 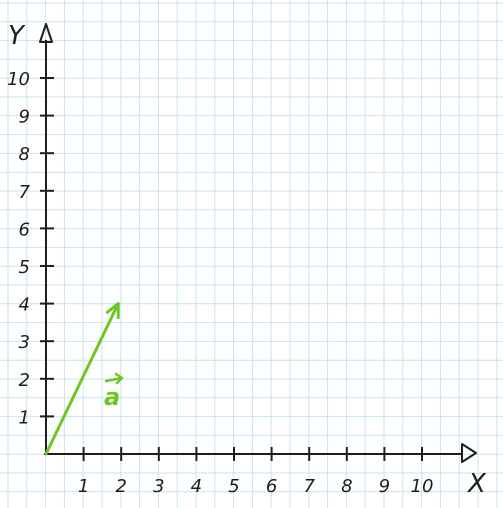 I want to click on y-tick-label: 1, so click(x=24, y=417).